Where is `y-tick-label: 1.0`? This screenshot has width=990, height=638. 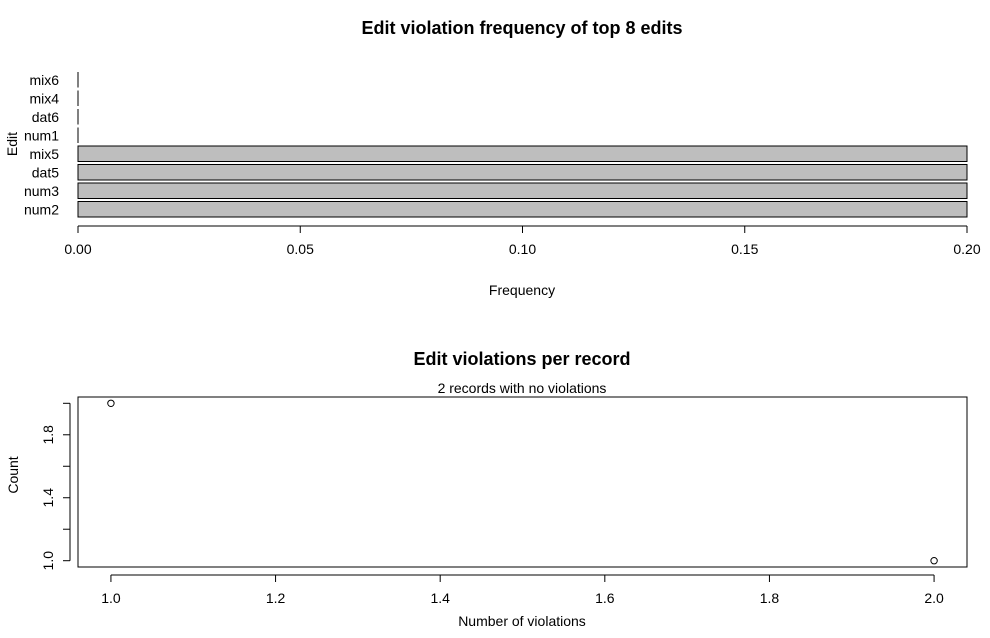 y-tick-label: 1.0 is located at coordinates (48, 561).